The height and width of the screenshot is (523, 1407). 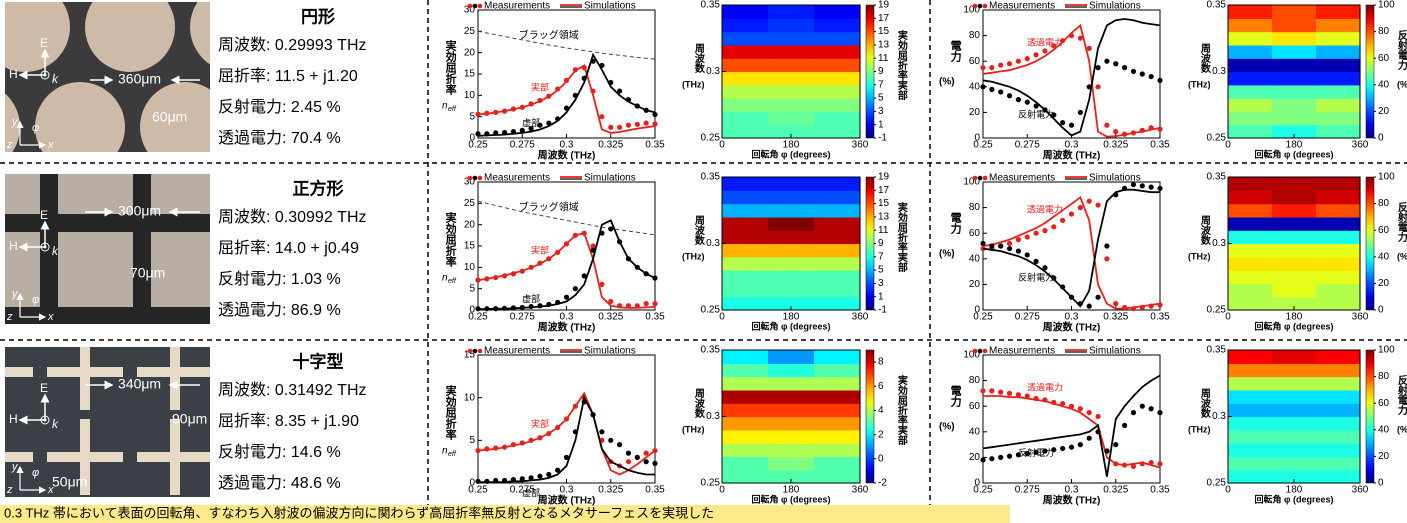 I want to click on y-tick-label: 60, so click(x=975, y=233).